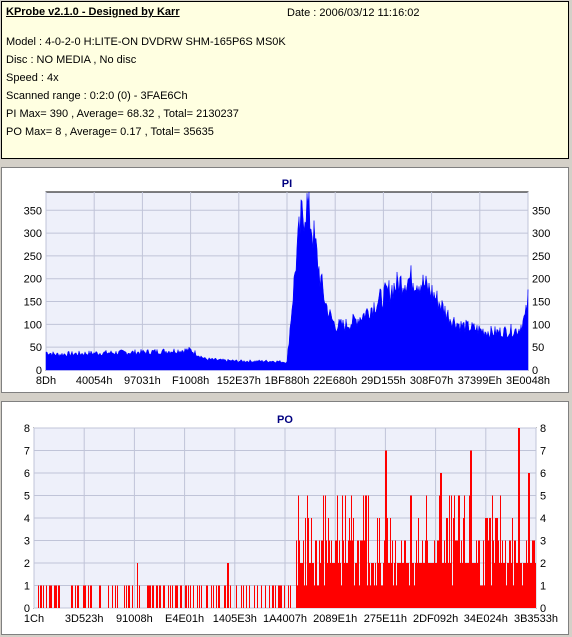  I want to click on x-tick-label: 1405E3h, so click(235, 619).